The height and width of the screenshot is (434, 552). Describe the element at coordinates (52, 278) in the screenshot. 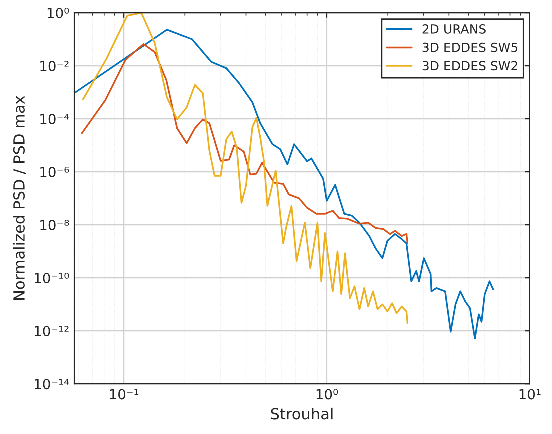

I see `y-tick-label: 10⁻¹⁰` at that location.